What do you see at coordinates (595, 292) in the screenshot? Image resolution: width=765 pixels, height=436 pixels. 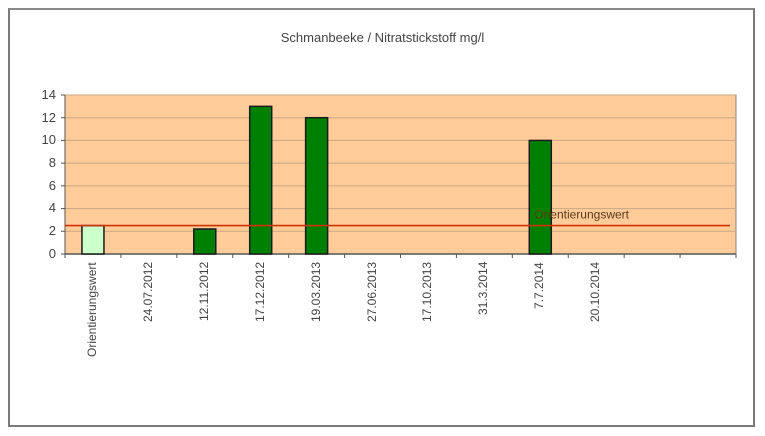 I see `x-tick-label: 20.10.2014` at bounding box center [595, 292].